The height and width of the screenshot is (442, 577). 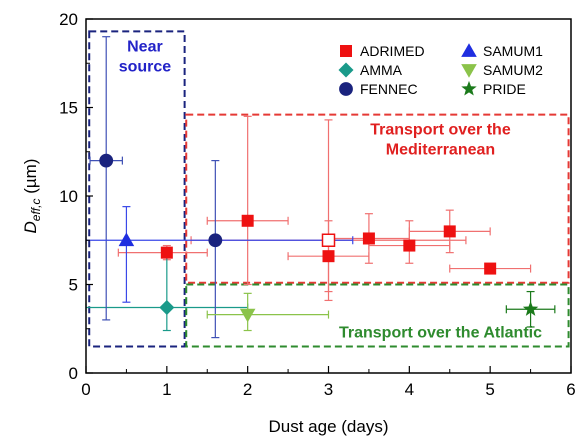 What do you see at coordinates (392, 51) in the screenshot?
I see `legend-label-adrimed: ADRIMED` at bounding box center [392, 51].